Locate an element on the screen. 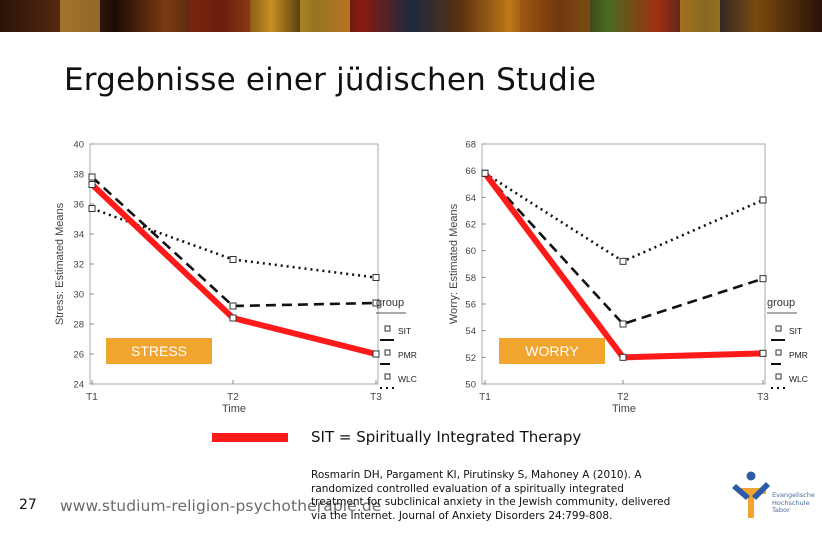 This screenshot has height=540, width=822. y-tick-label: 40 is located at coordinates (78, 145).